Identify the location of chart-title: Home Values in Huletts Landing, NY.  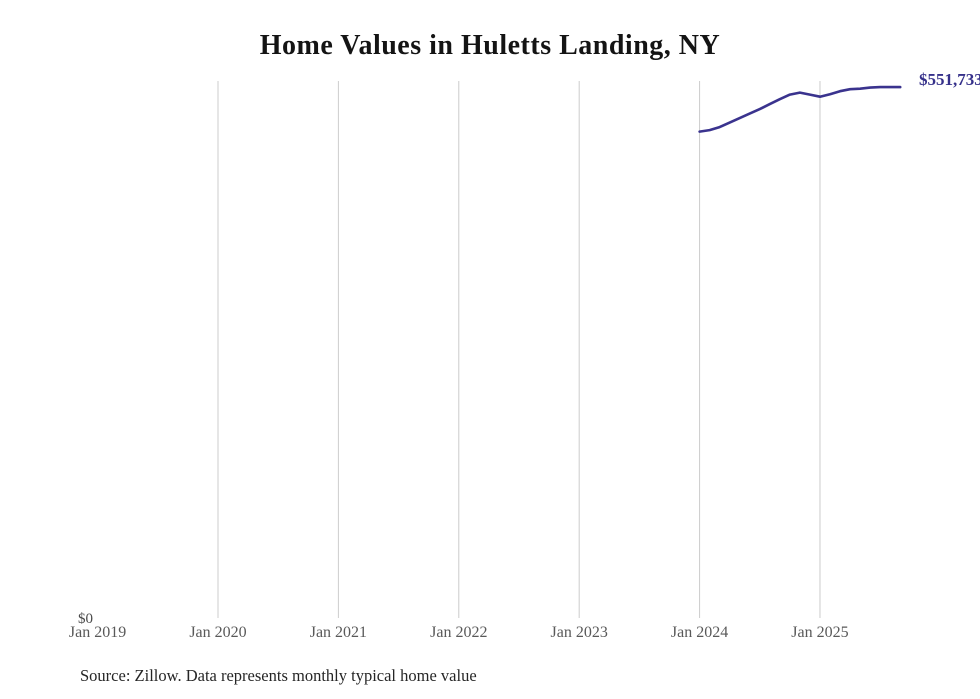
(490, 45).